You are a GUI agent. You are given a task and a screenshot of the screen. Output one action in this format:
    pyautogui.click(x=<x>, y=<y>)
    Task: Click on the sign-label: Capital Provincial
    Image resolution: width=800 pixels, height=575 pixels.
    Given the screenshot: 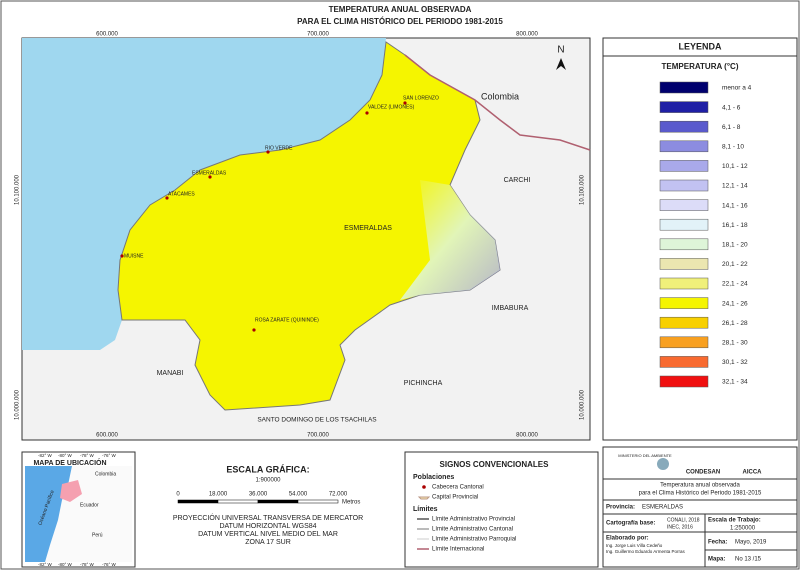 What is the action you would take?
    pyautogui.click(x=455, y=498)
    